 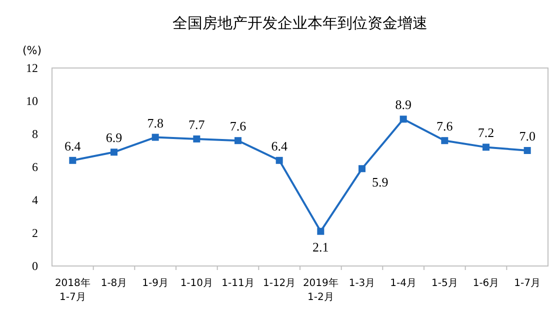 What do you see at coordinates (320, 290) in the screenshot?
I see `x-tick-label: 2019年 1-2月` at bounding box center [320, 290].